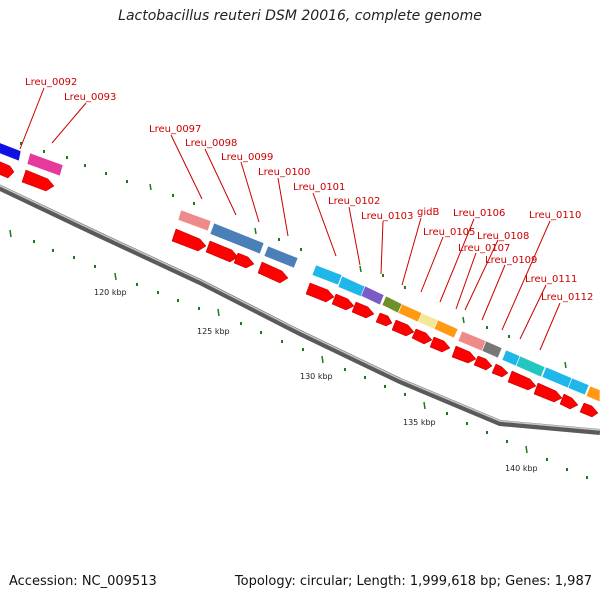 The height and width of the screenshot is (600, 600). What do you see at coordinates (479, 213) in the screenshot?
I see `gene-label: Lreu_0106` at bounding box center [479, 213].